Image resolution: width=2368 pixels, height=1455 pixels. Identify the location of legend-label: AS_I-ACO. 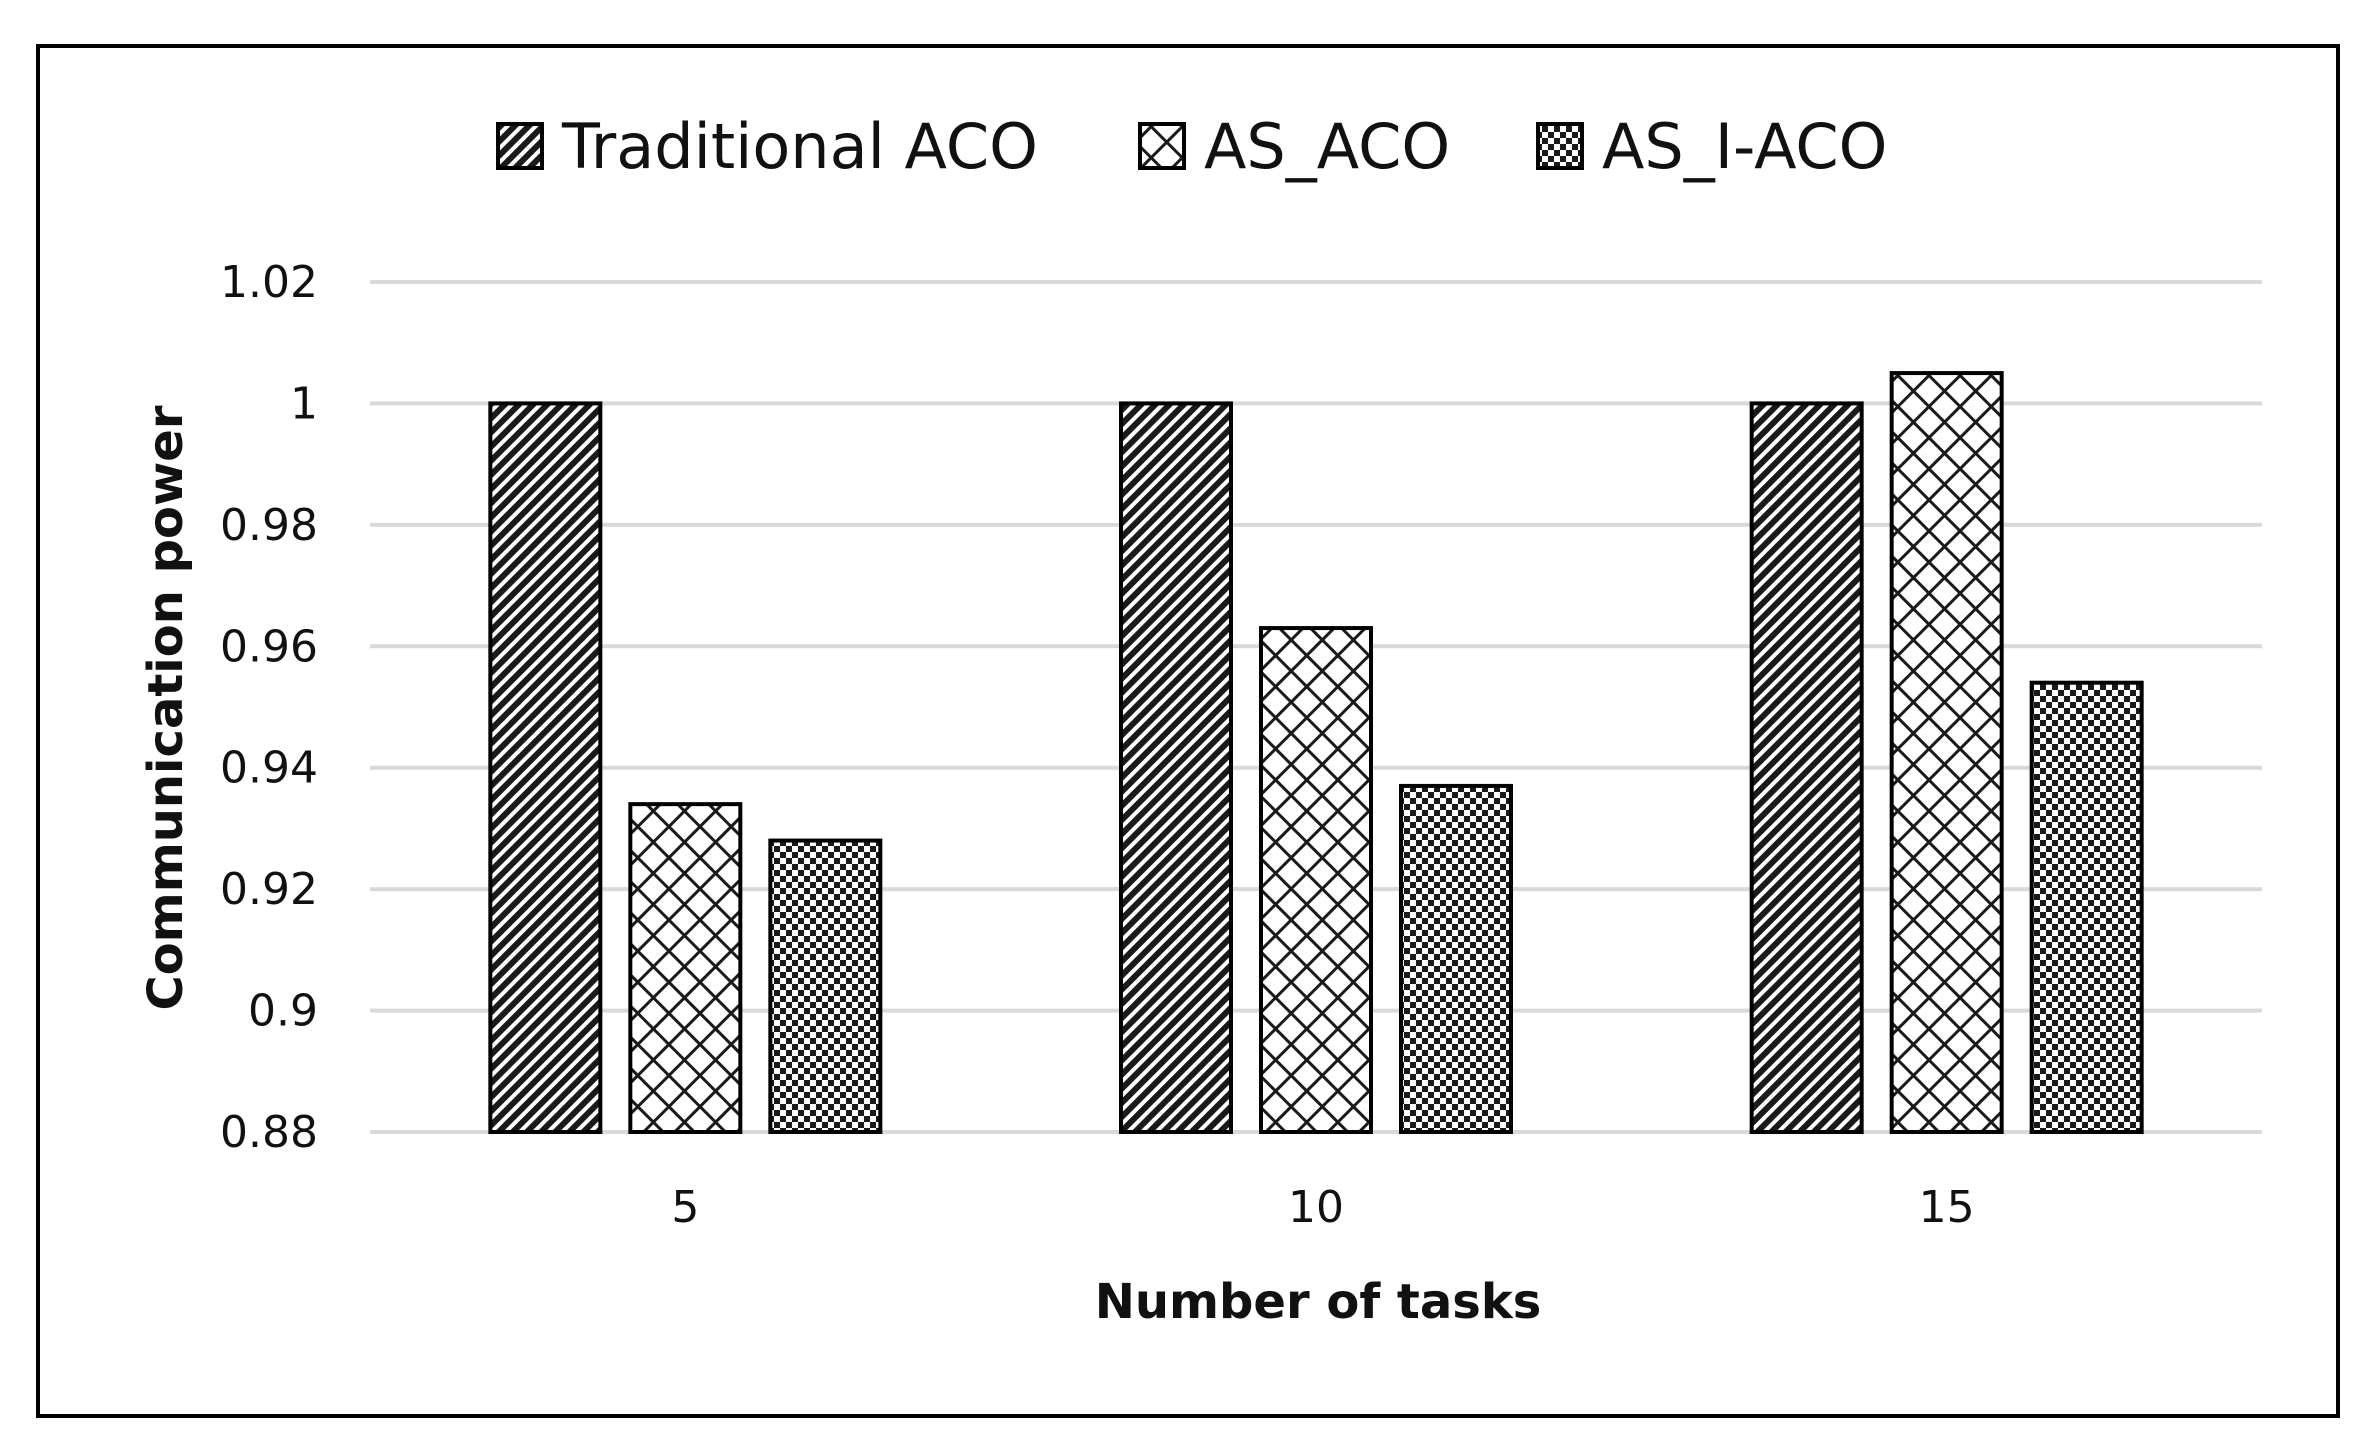
(1744, 146).